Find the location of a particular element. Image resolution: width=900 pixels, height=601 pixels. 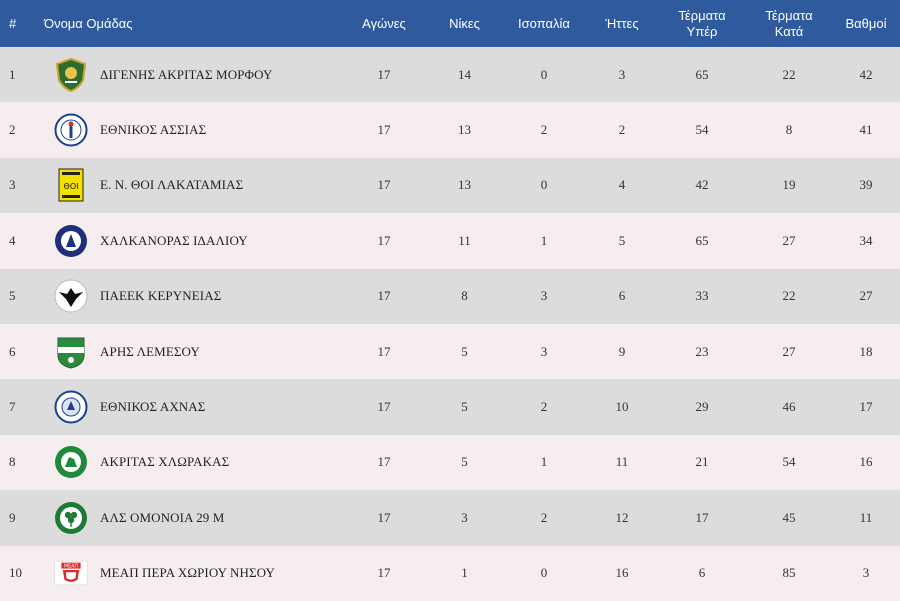

thoi-lakatamias-crest-icon: ΘΟΙ is located at coordinates (71, 185).